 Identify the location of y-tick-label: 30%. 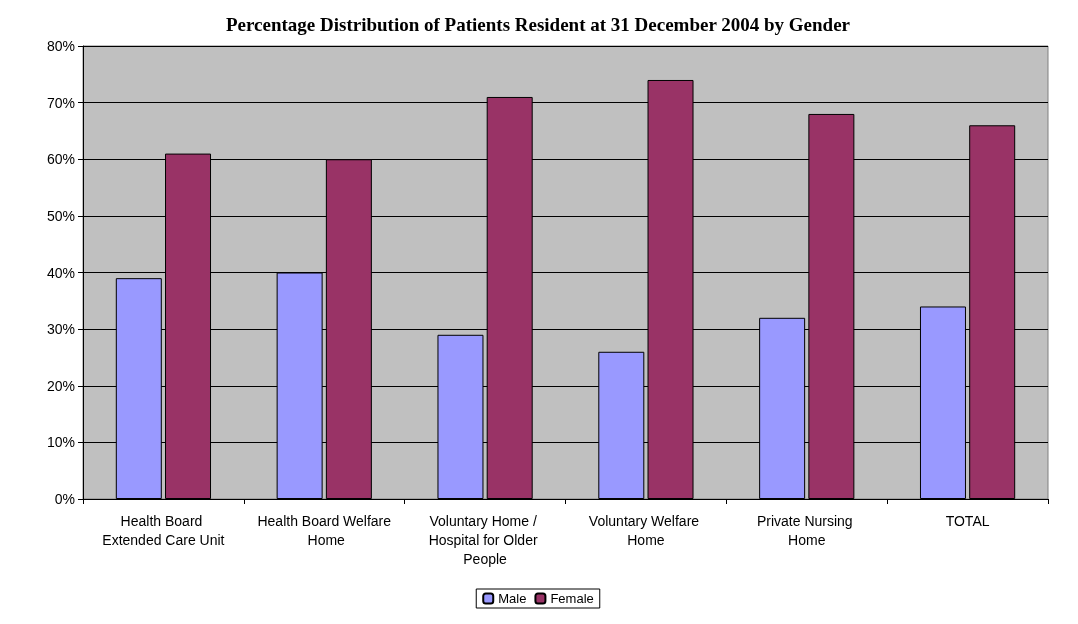
(60, 329).